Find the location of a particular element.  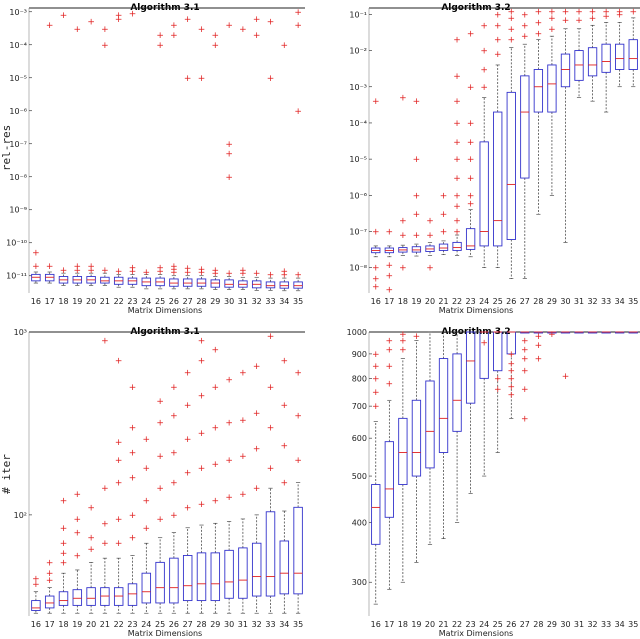

x-tick-label: 21 is located at coordinates (443, 301).